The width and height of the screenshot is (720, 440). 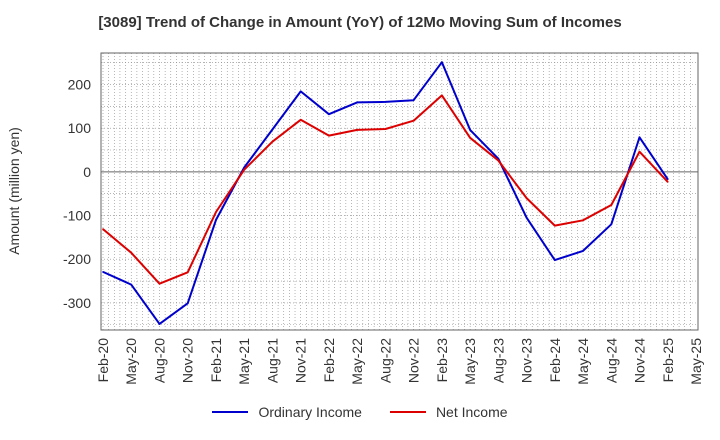 What do you see at coordinates (77, 259) in the screenshot?
I see `y-tick-label: -200` at bounding box center [77, 259].